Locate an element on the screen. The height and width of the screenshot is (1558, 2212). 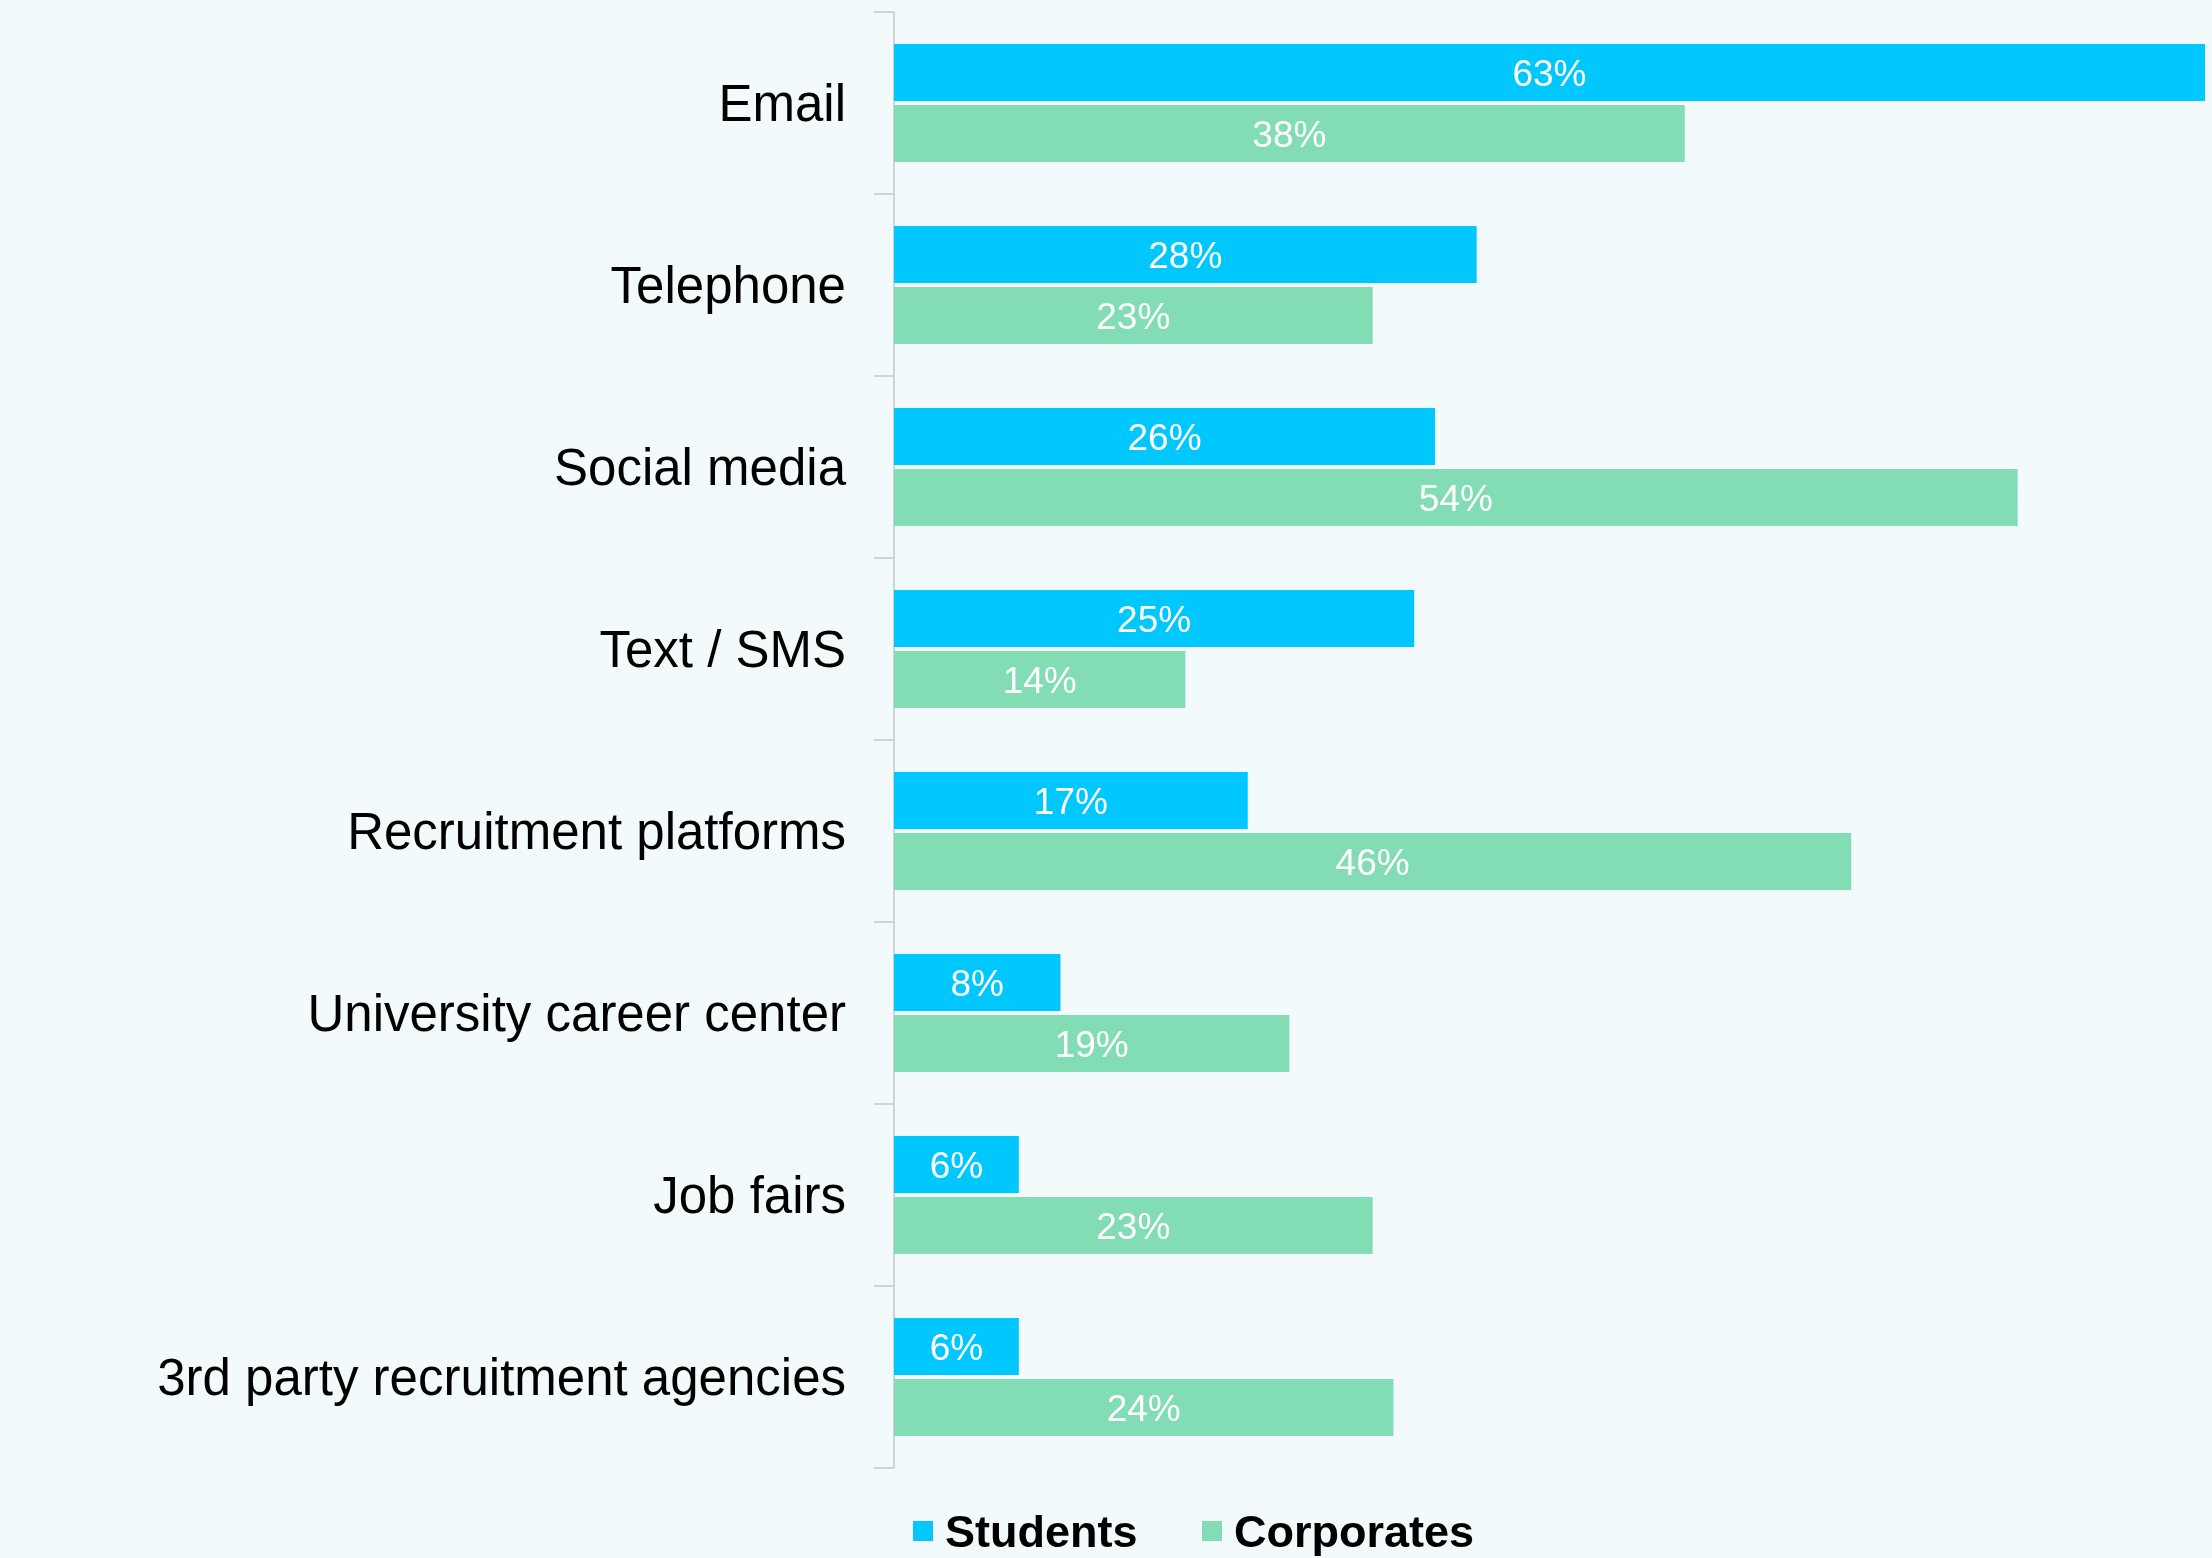
data-label: 17% is located at coordinates (1070, 801).